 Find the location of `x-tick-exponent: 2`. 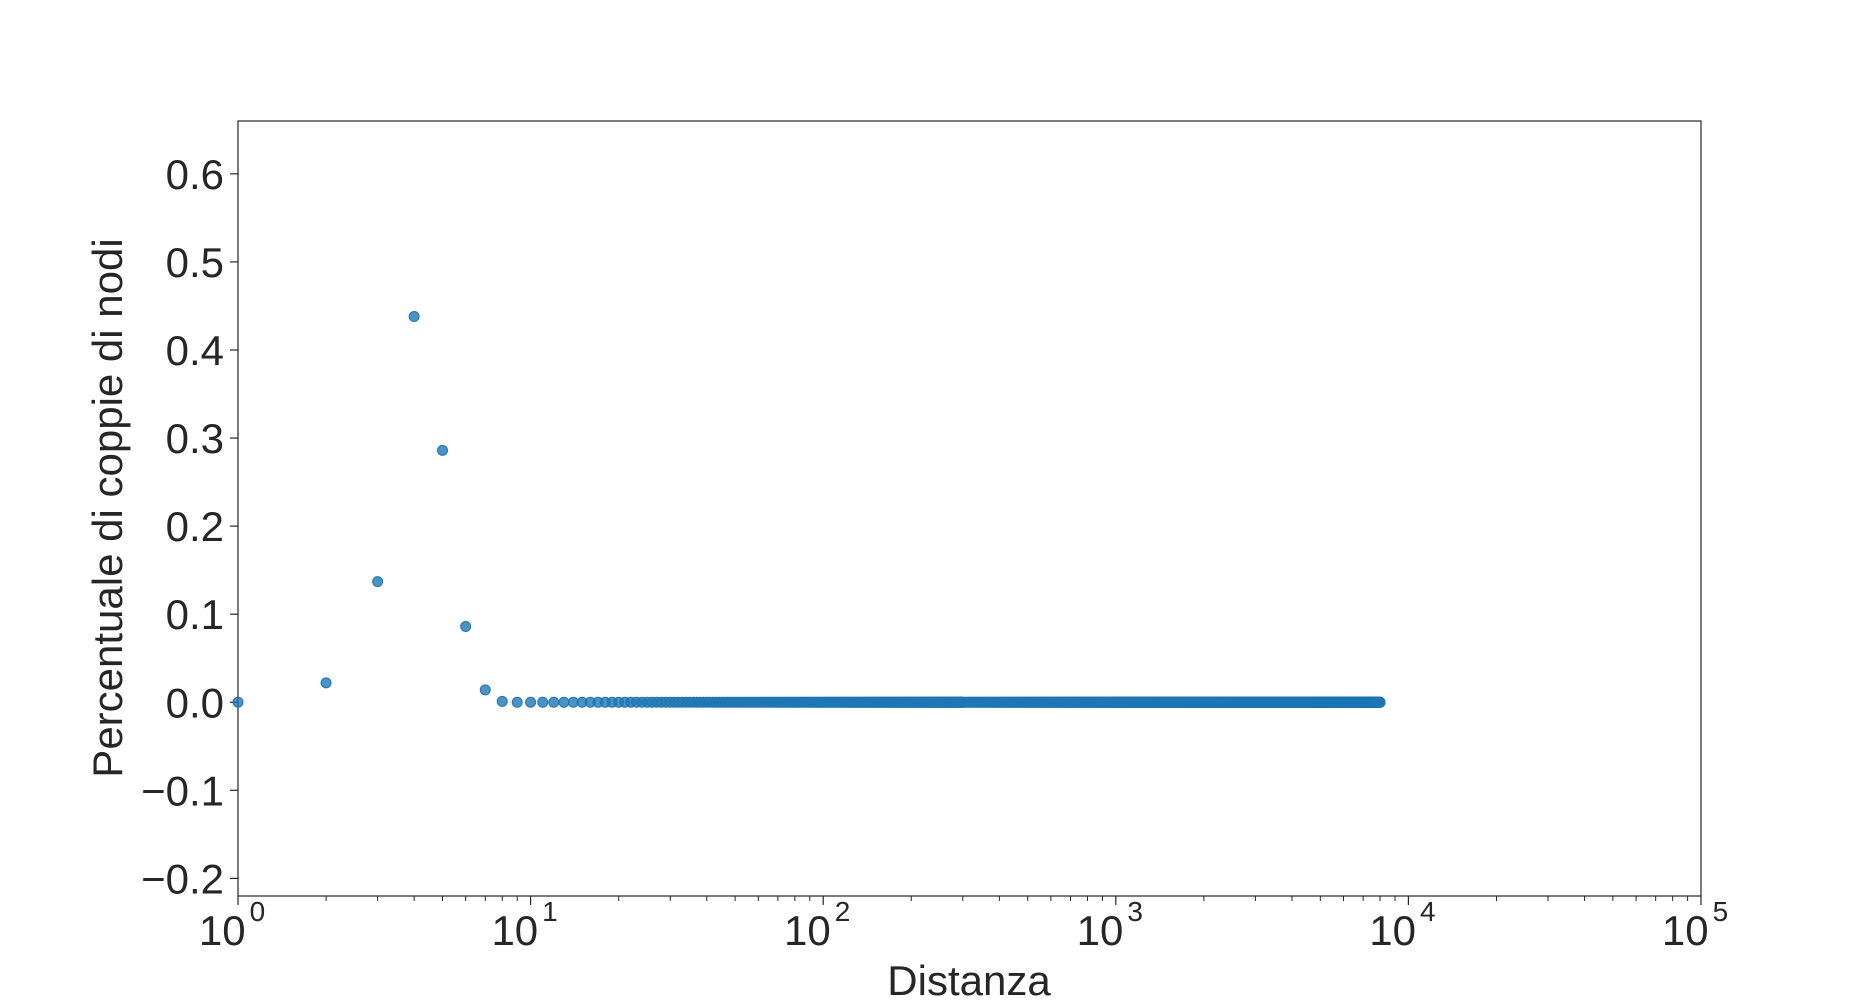

x-tick-exponent: 2 is located at coordinates (843, 911).